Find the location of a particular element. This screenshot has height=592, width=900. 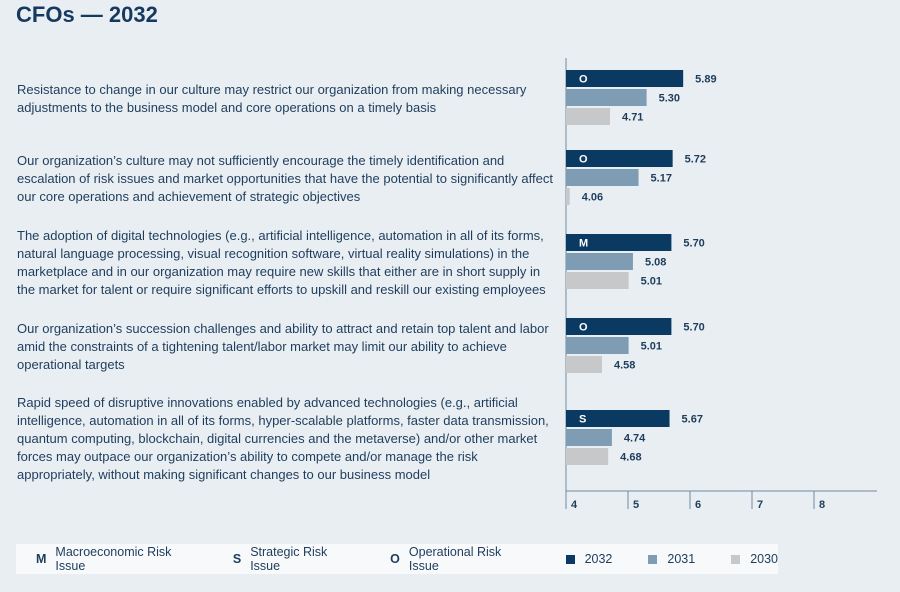

legend-label-strategic: Strategic Risk Issue is located at coordinates (289, 559).